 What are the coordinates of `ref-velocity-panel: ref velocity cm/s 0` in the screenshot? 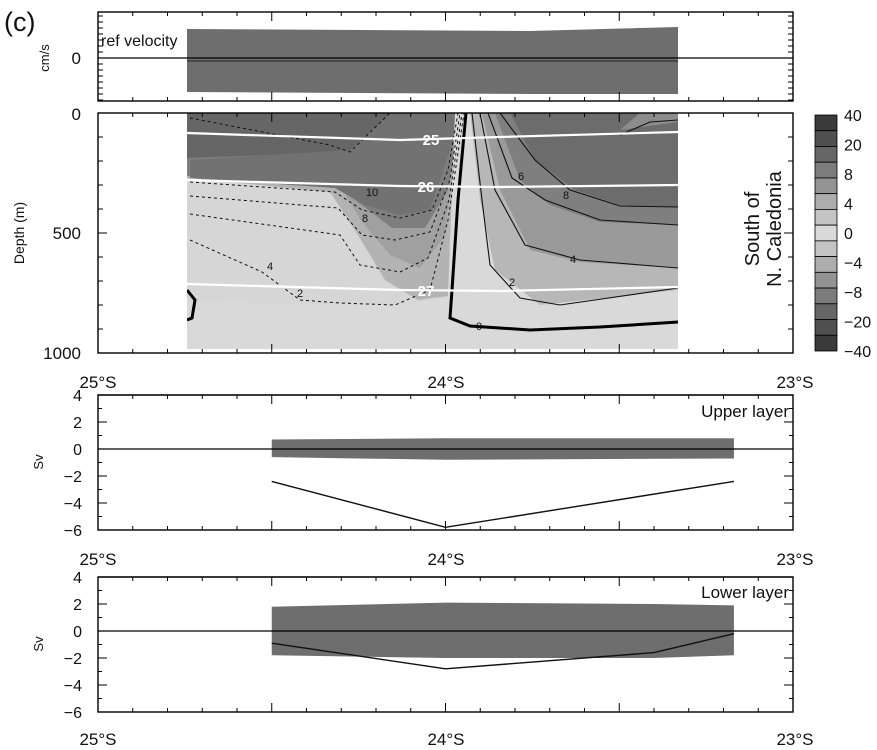 It's located at (415, 56).